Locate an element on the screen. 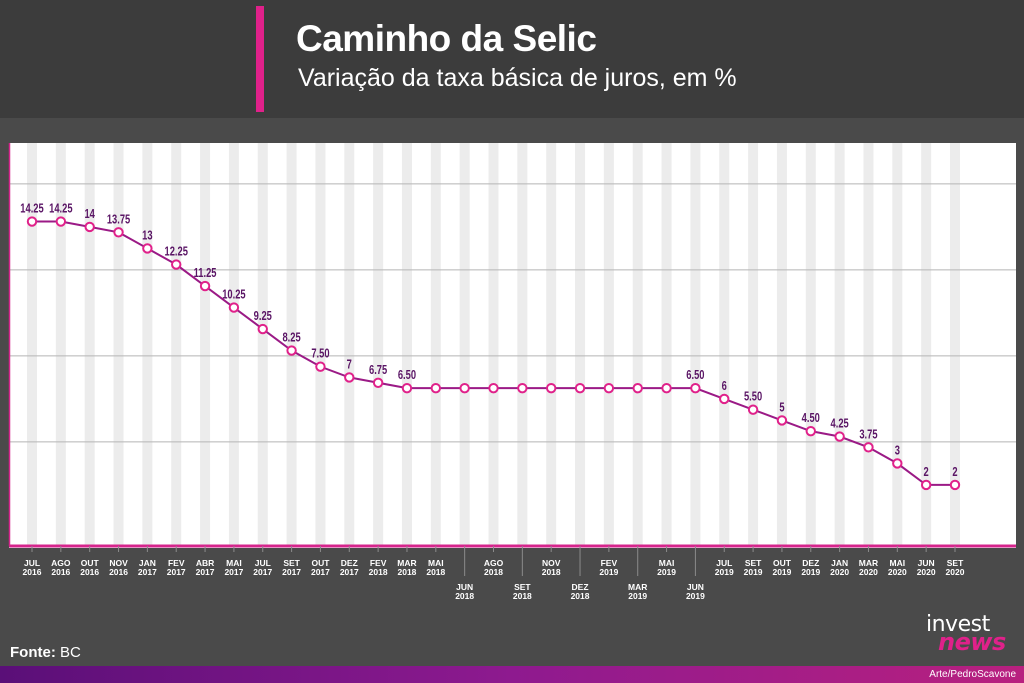 The height and width of the screenshot is (683, 1024). data-label: 7.50 is located at coordinates (320, 354).